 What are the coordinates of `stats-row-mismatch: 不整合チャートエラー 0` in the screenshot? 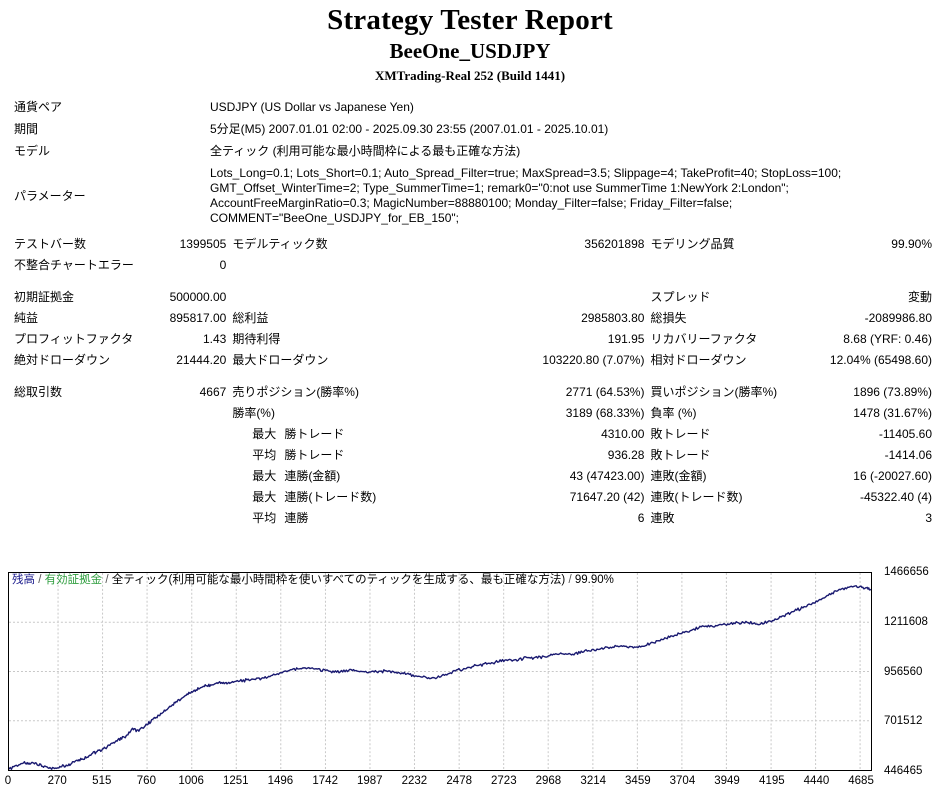 It's located at (473, 265).